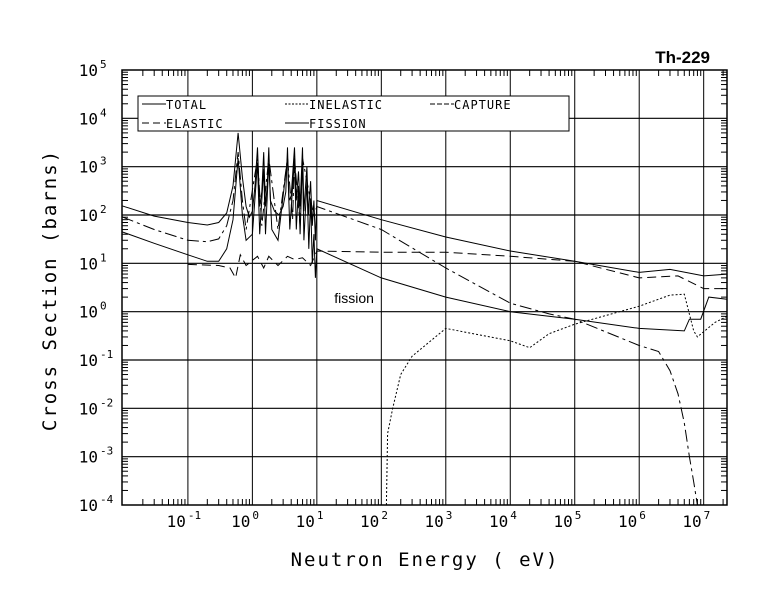 This screenshot has height=590, width=780. I want to click on x-tick-exponent: -1, so click(194, 515).